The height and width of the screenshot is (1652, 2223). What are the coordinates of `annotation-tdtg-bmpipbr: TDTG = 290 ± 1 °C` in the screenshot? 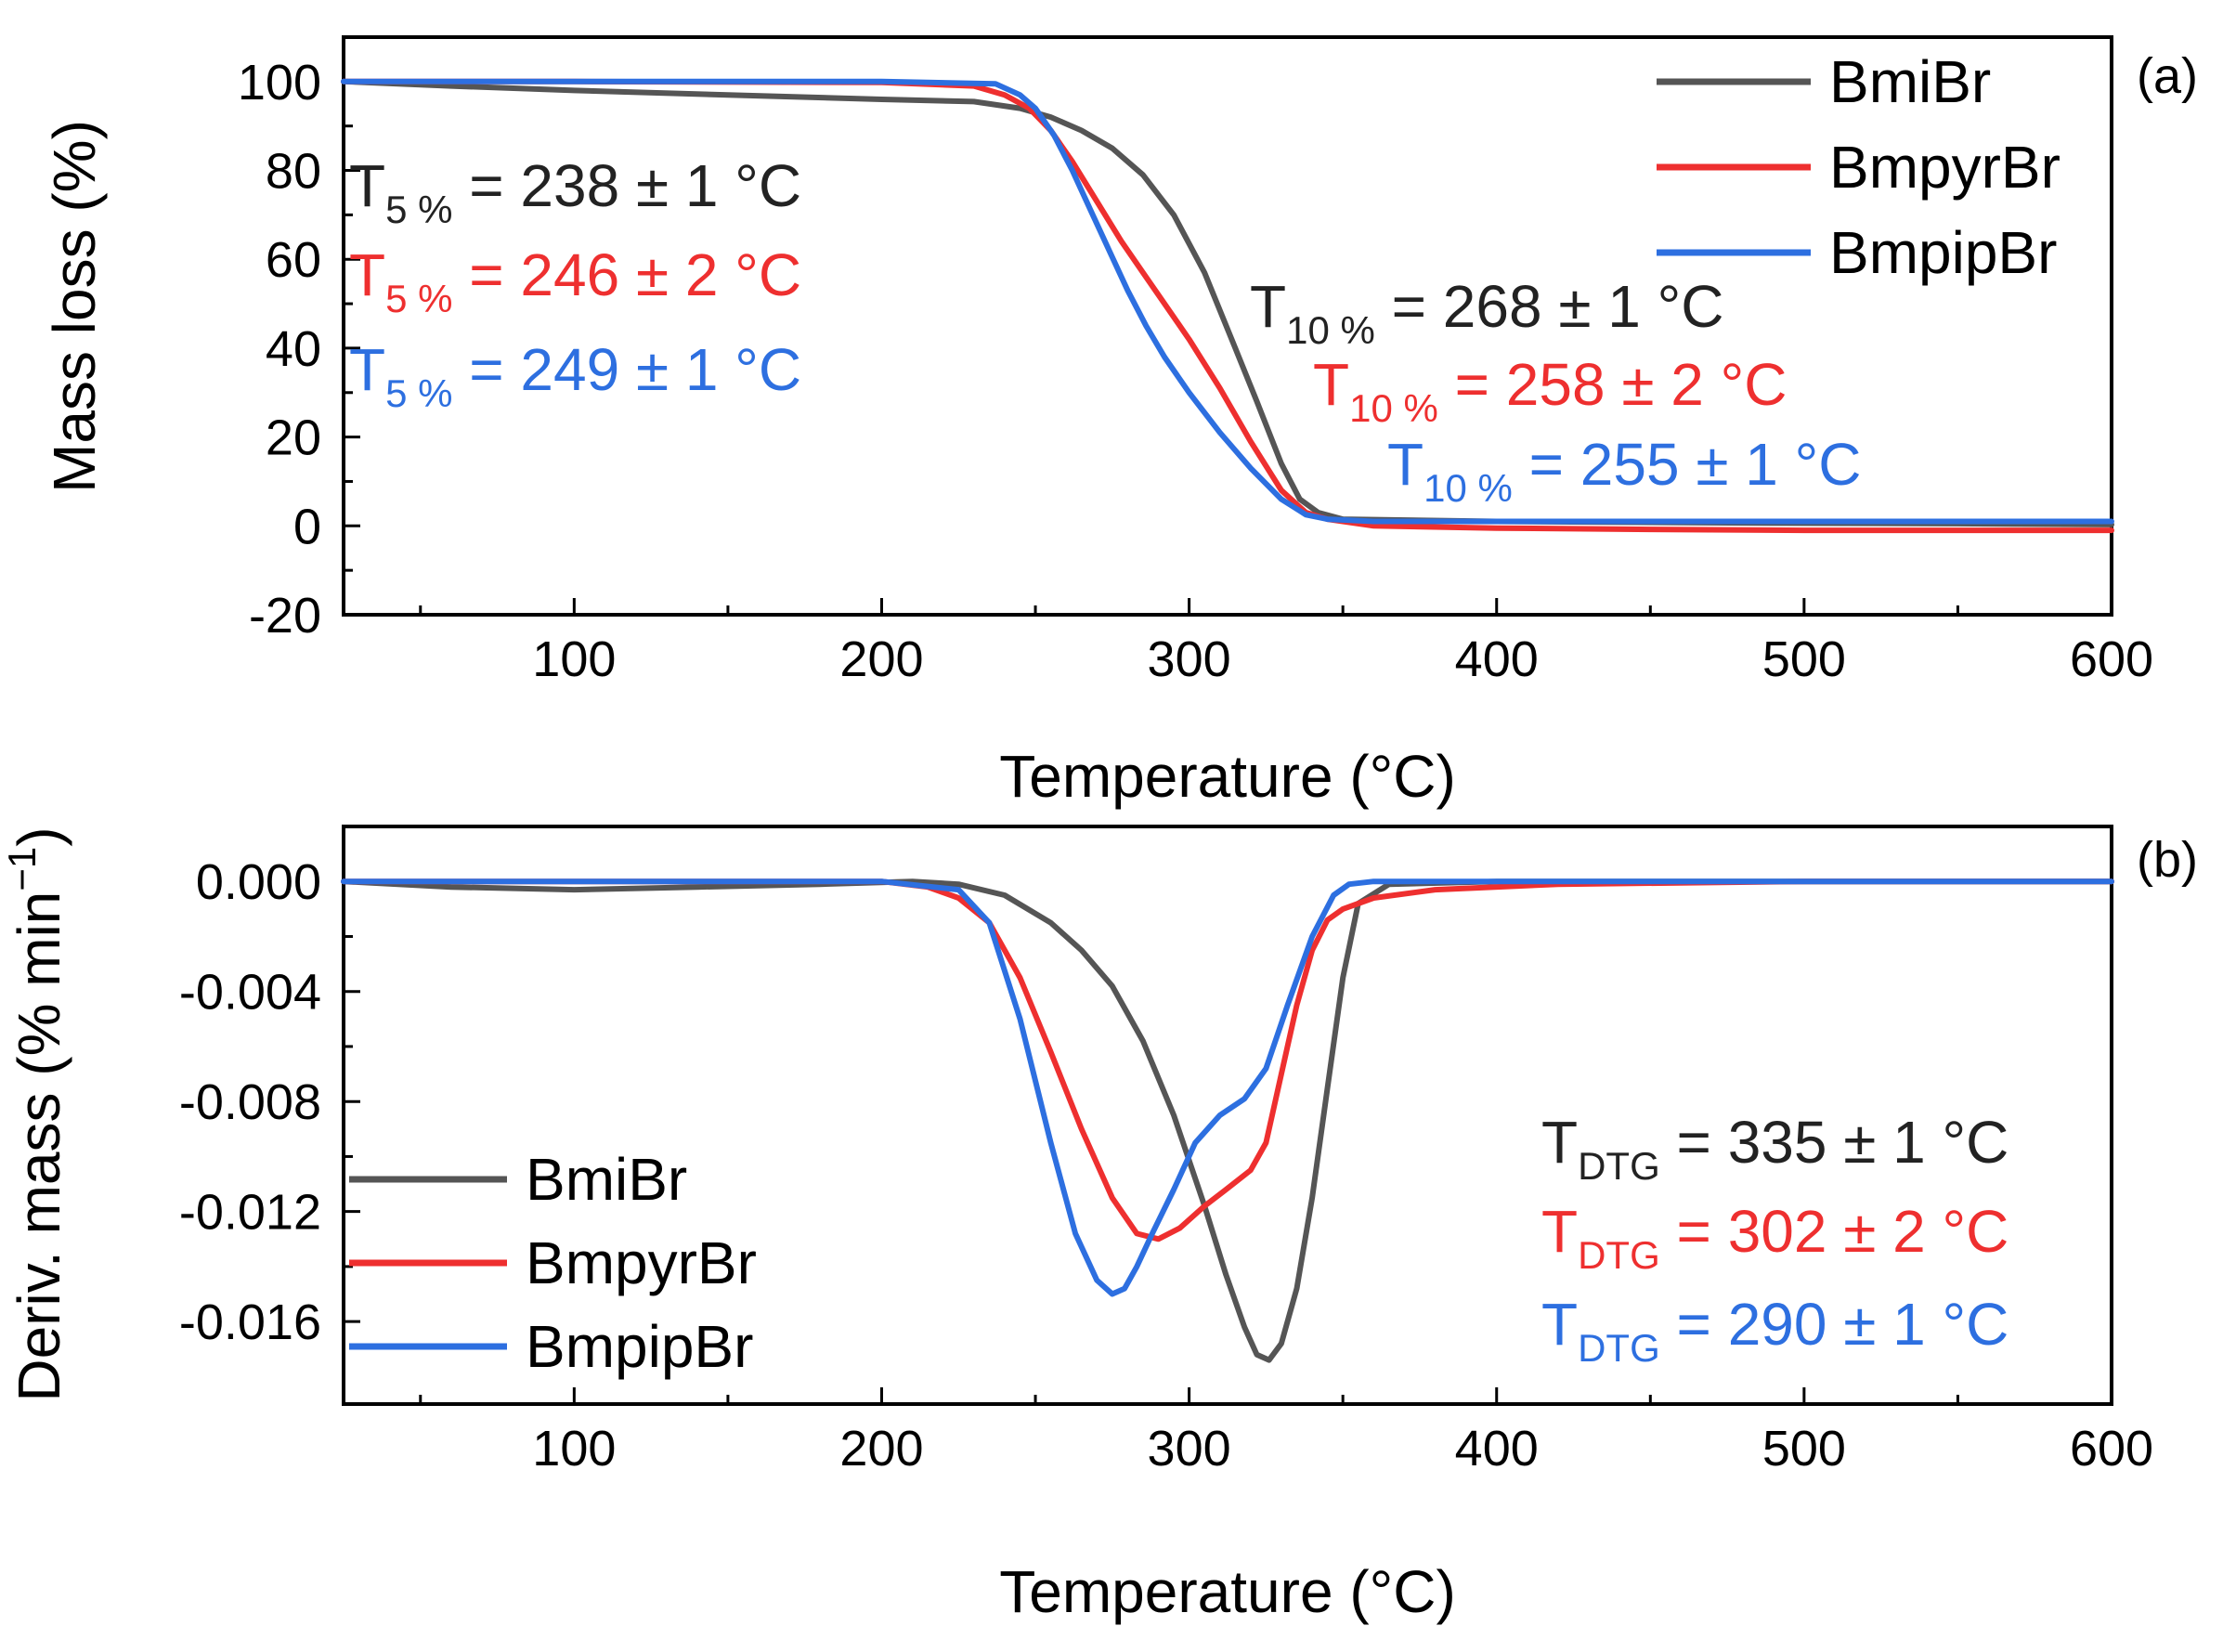 It's located at (1774, 1330).